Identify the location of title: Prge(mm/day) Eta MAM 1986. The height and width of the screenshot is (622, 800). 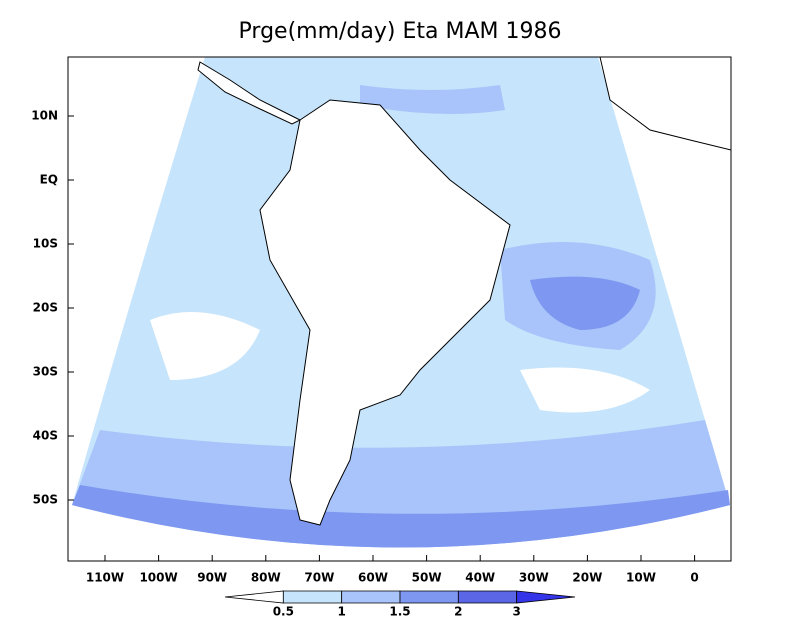
(400, 31).